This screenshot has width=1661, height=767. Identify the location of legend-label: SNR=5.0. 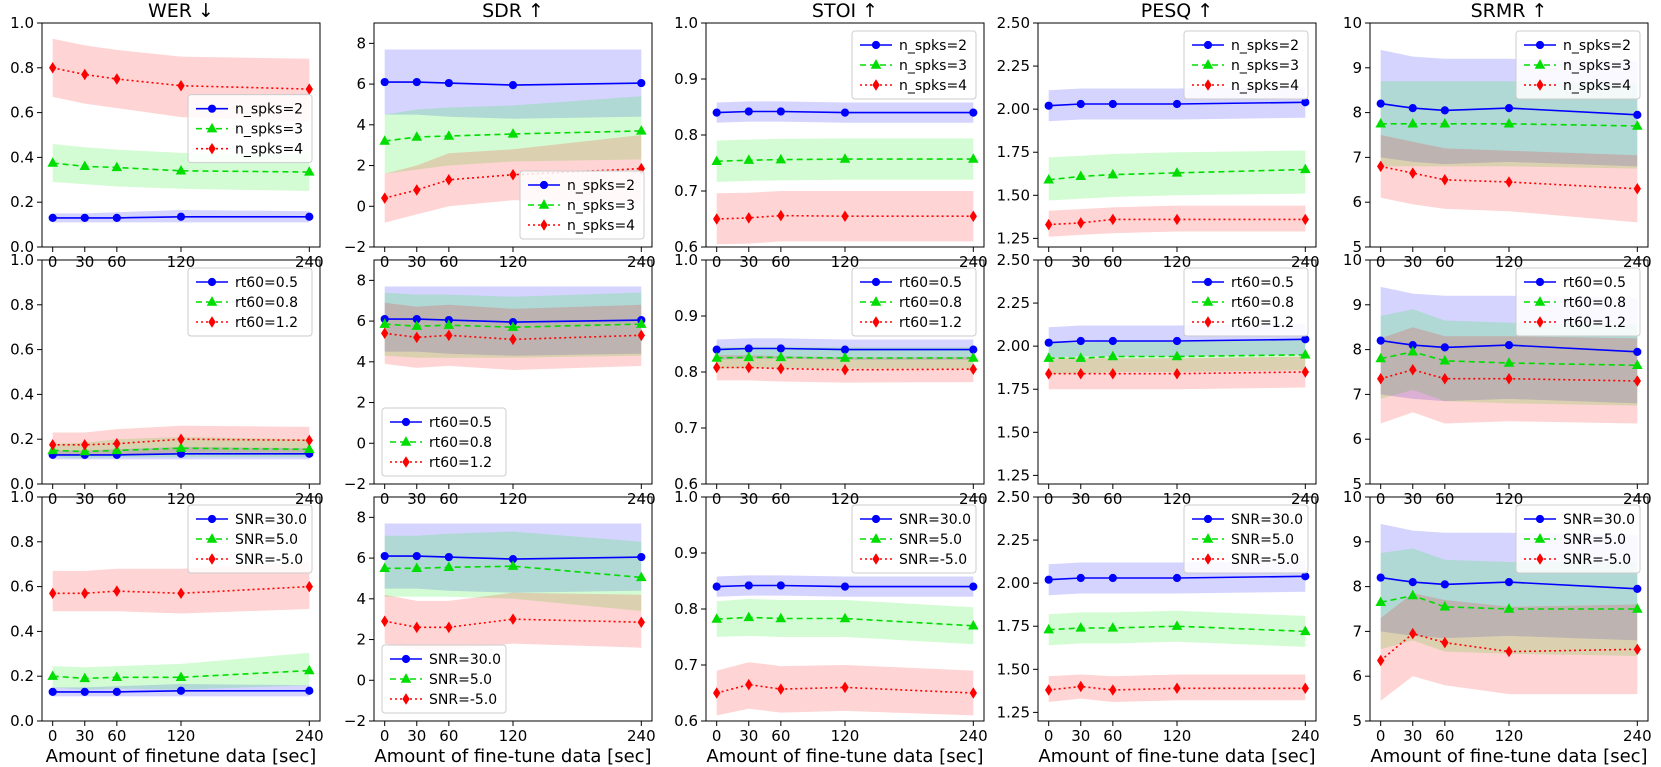
(1262, 540).